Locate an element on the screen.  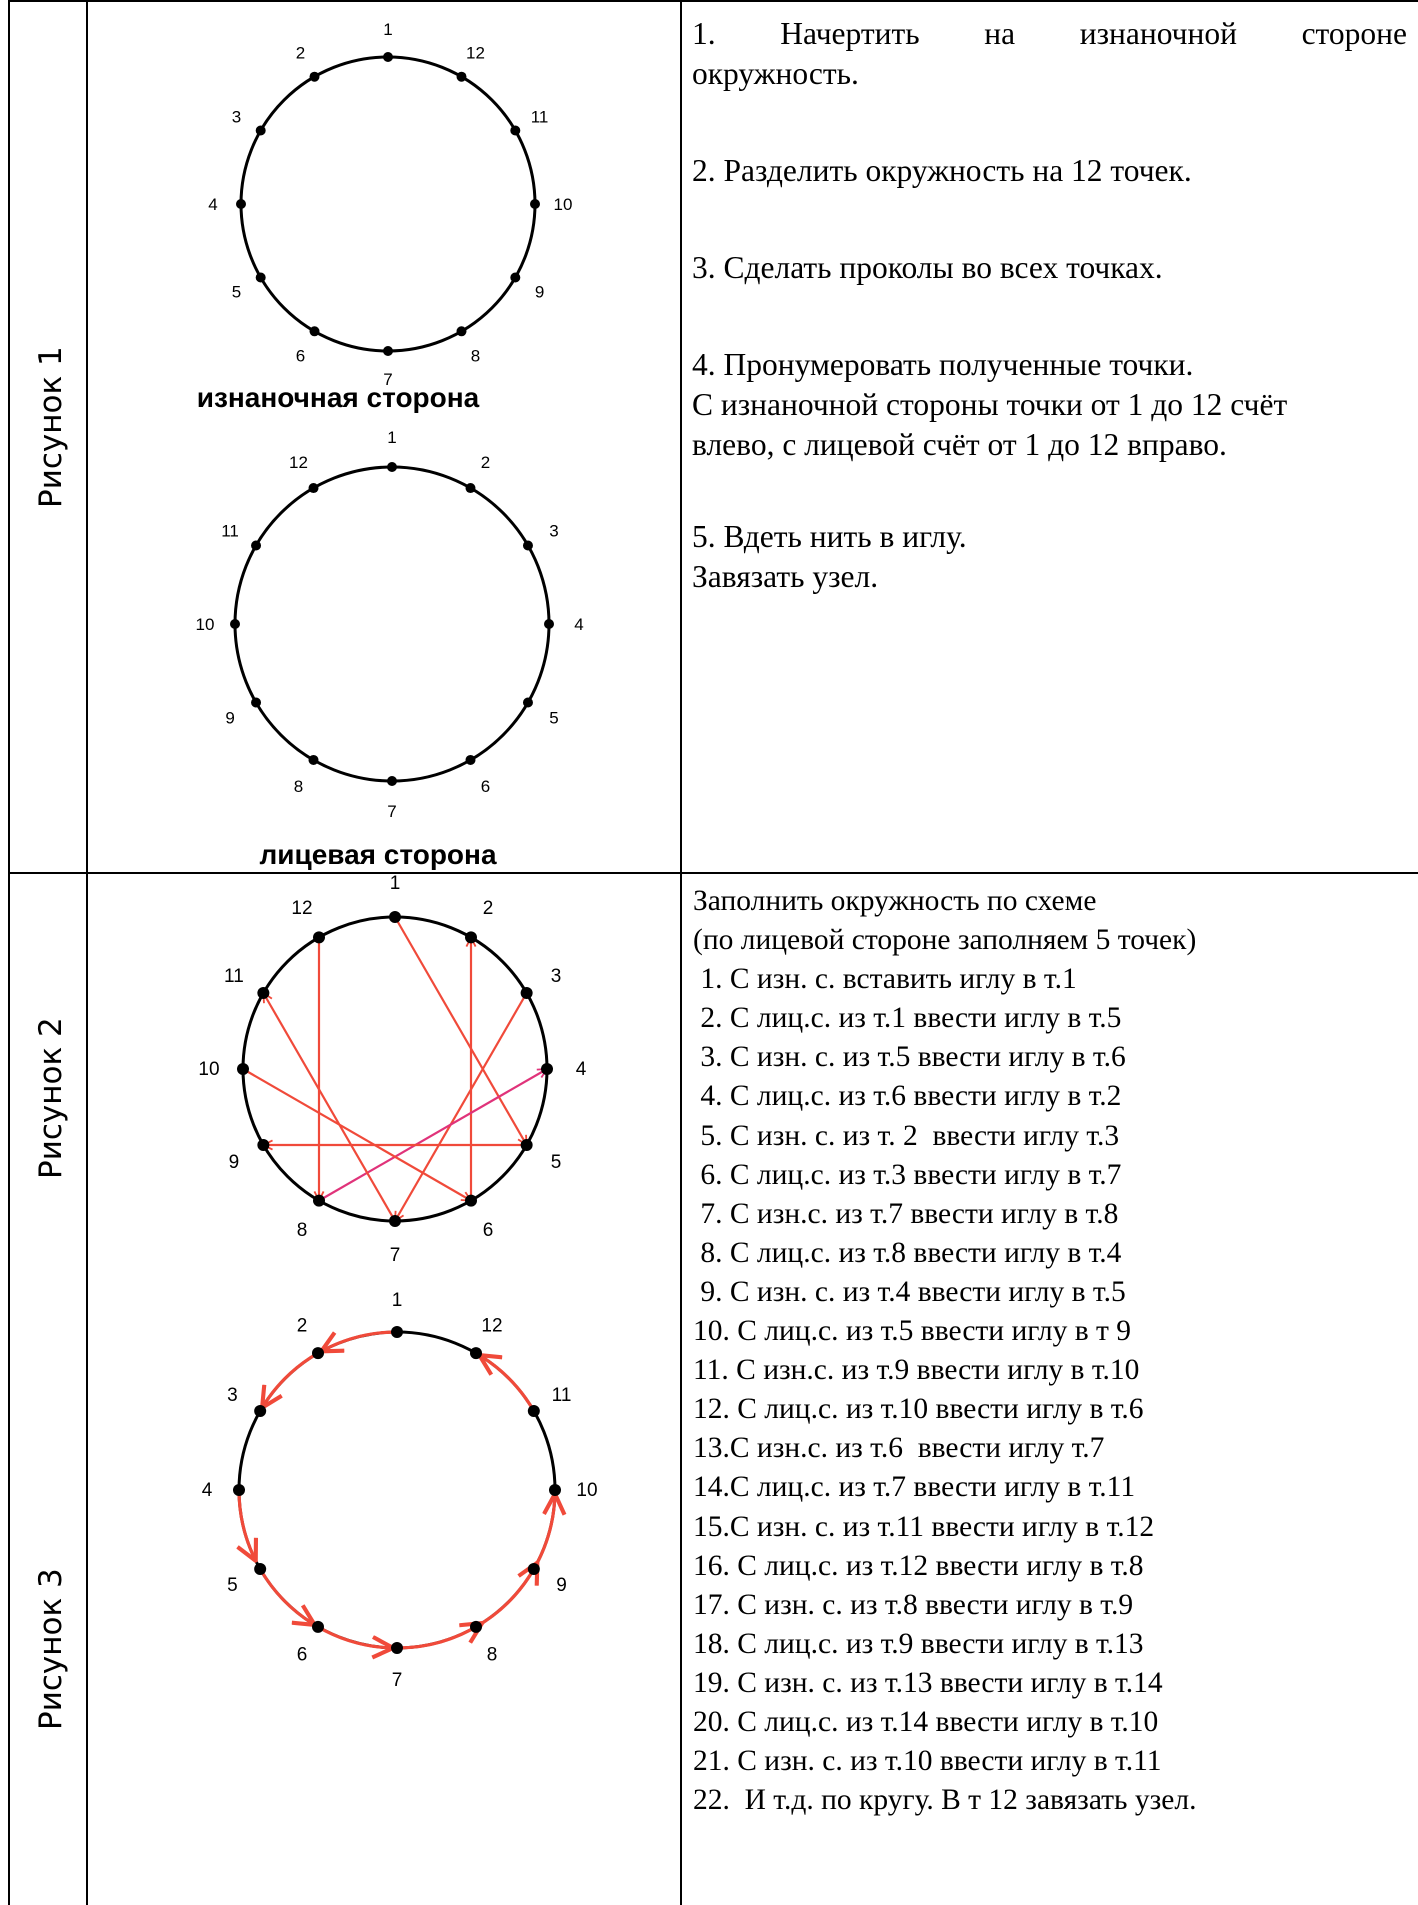
step-1-line-1: 1. Начертить на изнаночной стороне is located at coordinates (1049, 33).